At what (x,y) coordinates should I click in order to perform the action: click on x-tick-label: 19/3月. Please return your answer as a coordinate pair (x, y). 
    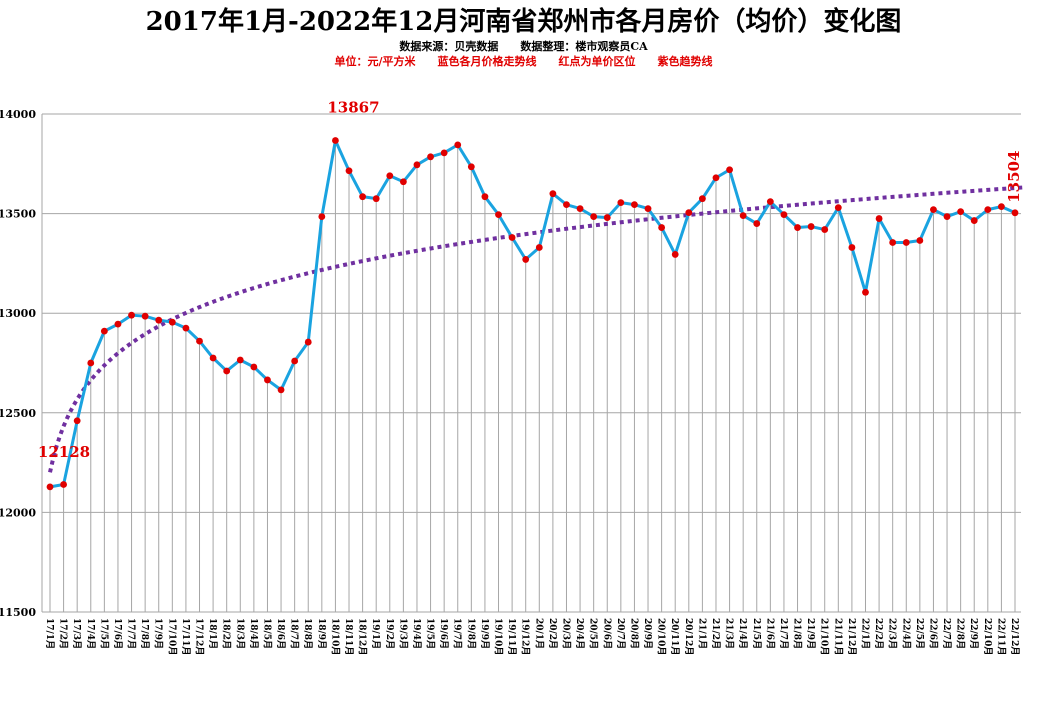
    Looking at the image, I should click on (402, 633).